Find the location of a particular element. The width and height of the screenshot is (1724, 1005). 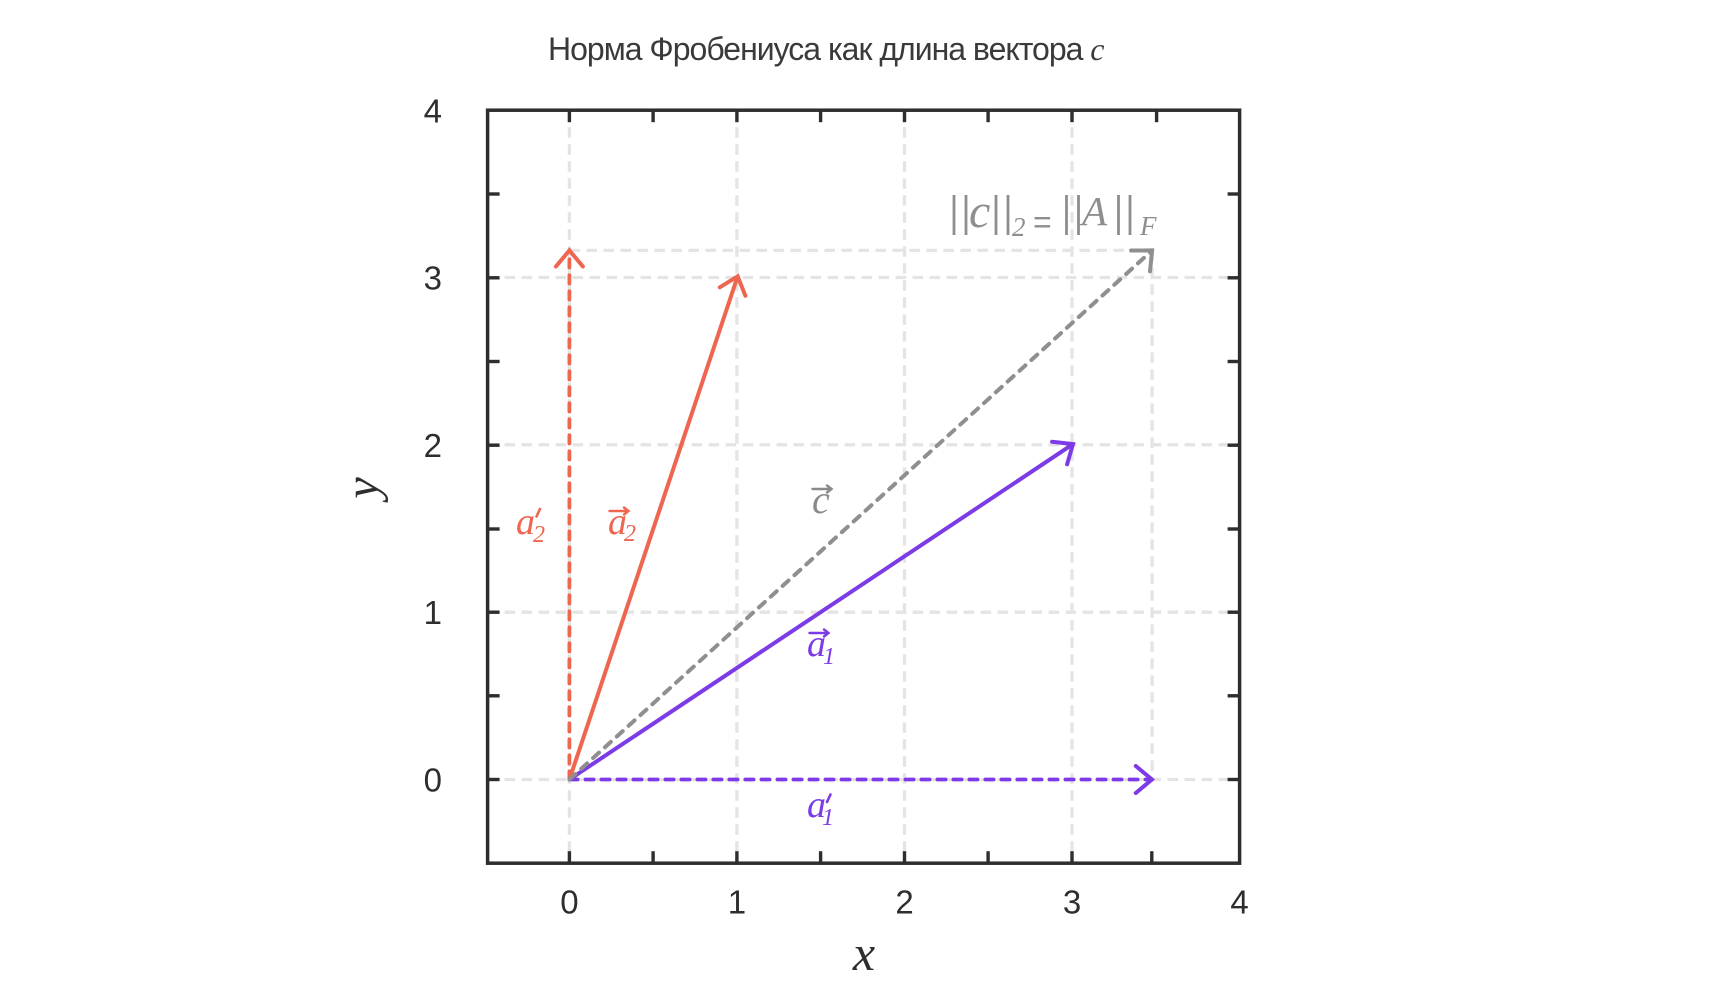

svg-text: A is located at coordinates (1093, 211).